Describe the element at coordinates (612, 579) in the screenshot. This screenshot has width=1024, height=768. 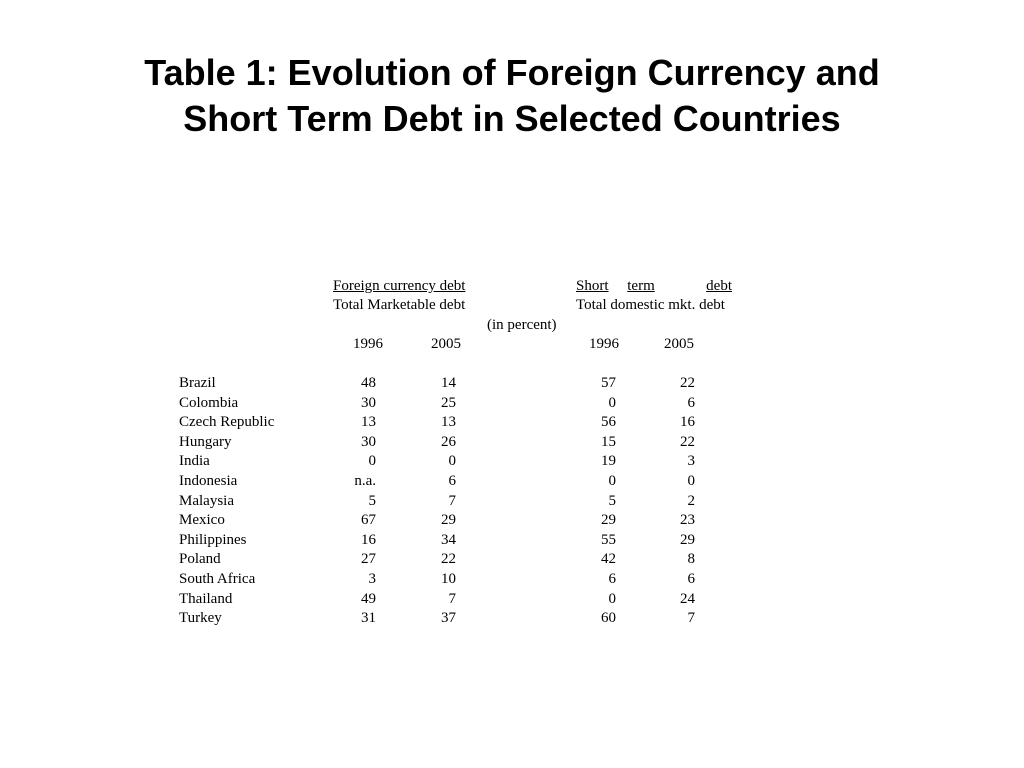
I see `st-1996-cell: 6` at that location.